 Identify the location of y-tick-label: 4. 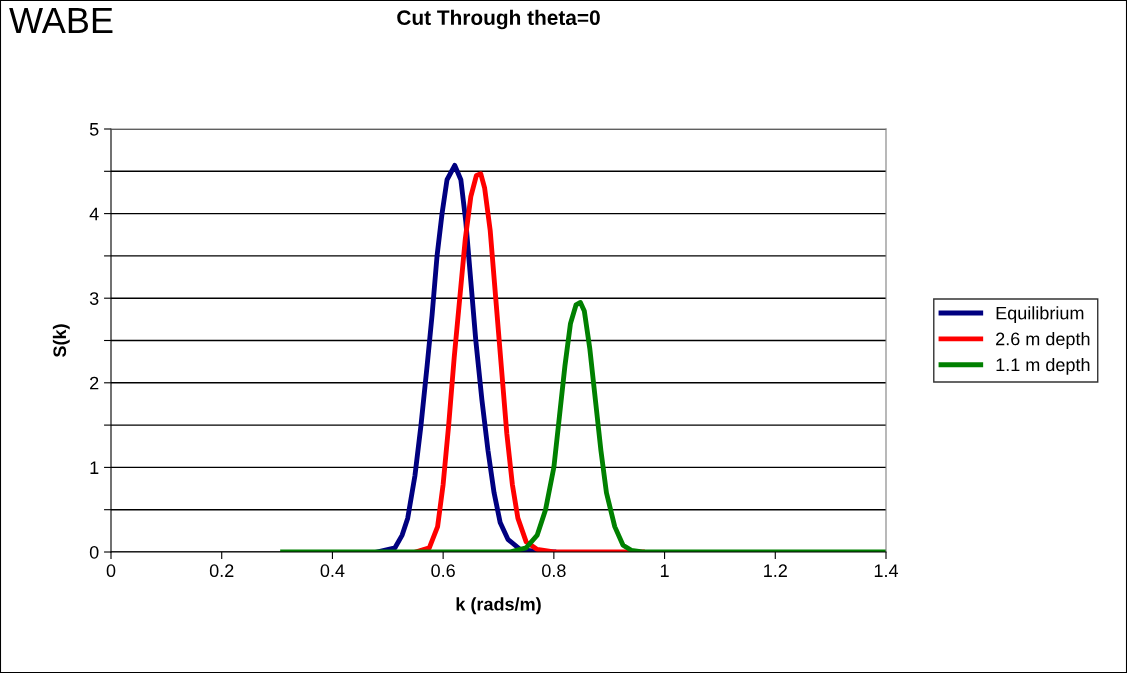
(94, 214).